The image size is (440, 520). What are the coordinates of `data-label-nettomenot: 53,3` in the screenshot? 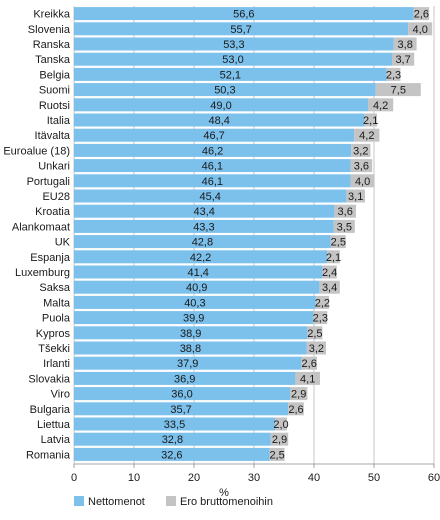 It's located at (233, 45).